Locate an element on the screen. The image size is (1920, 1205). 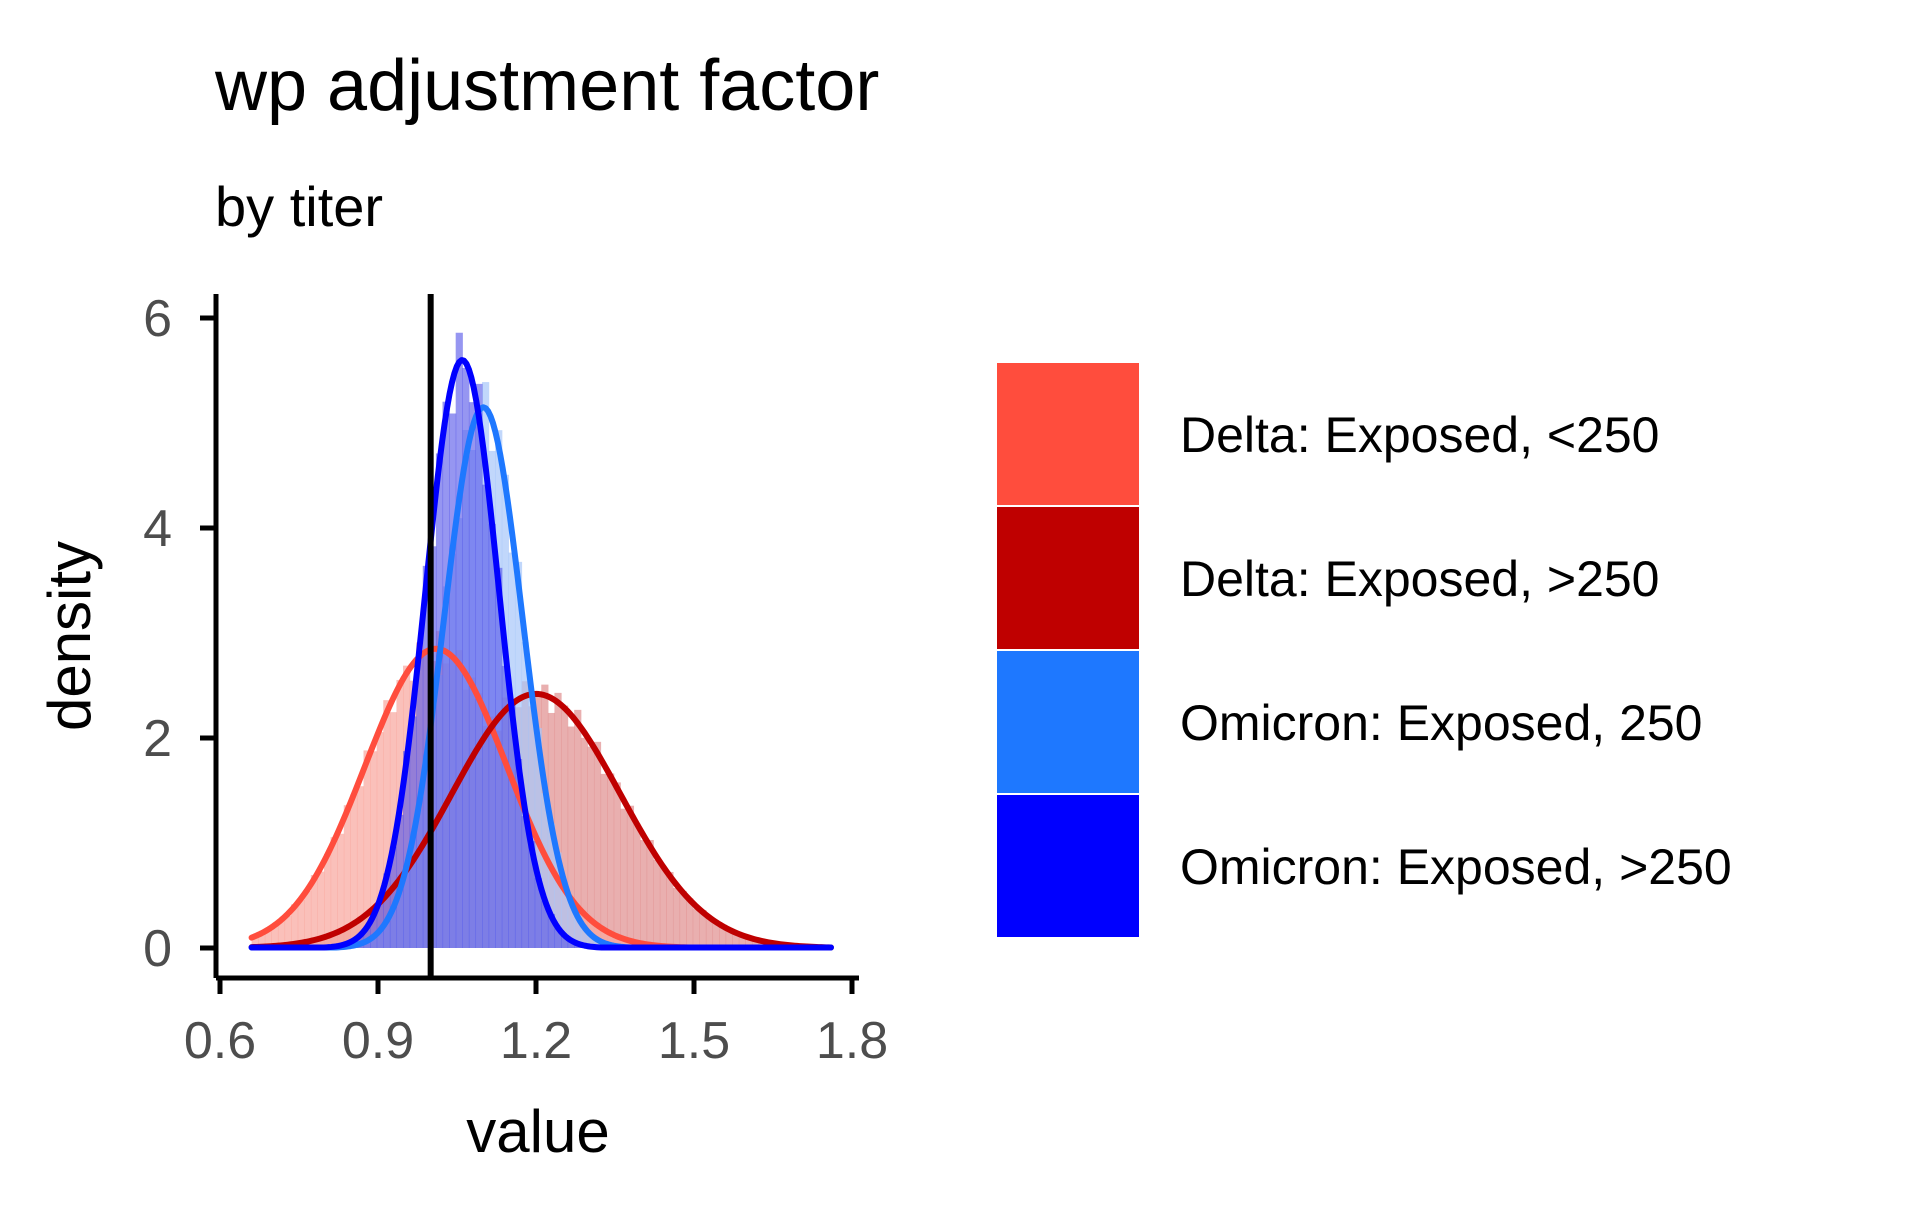
legend-label: Omicron: Exposed, >250 is located at coordinates (1456, 867).